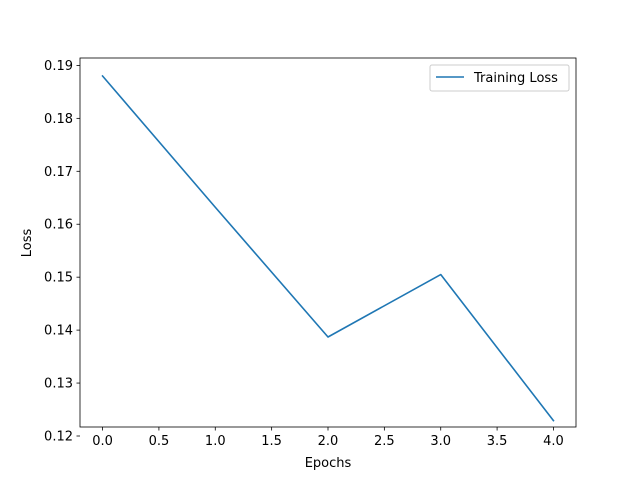 The image size is (640, 480). What do you see at coordinates (271, 441) in the screenshot?
I see `x-tick-label: 1.5` at bounding box center [271, 441].